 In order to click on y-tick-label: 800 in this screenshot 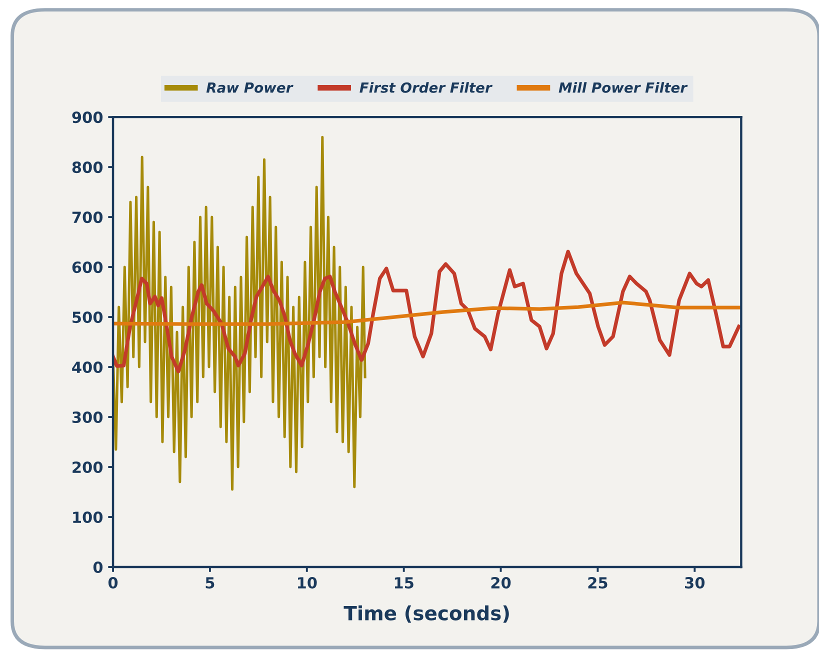, I will do `click(87, 168)`.